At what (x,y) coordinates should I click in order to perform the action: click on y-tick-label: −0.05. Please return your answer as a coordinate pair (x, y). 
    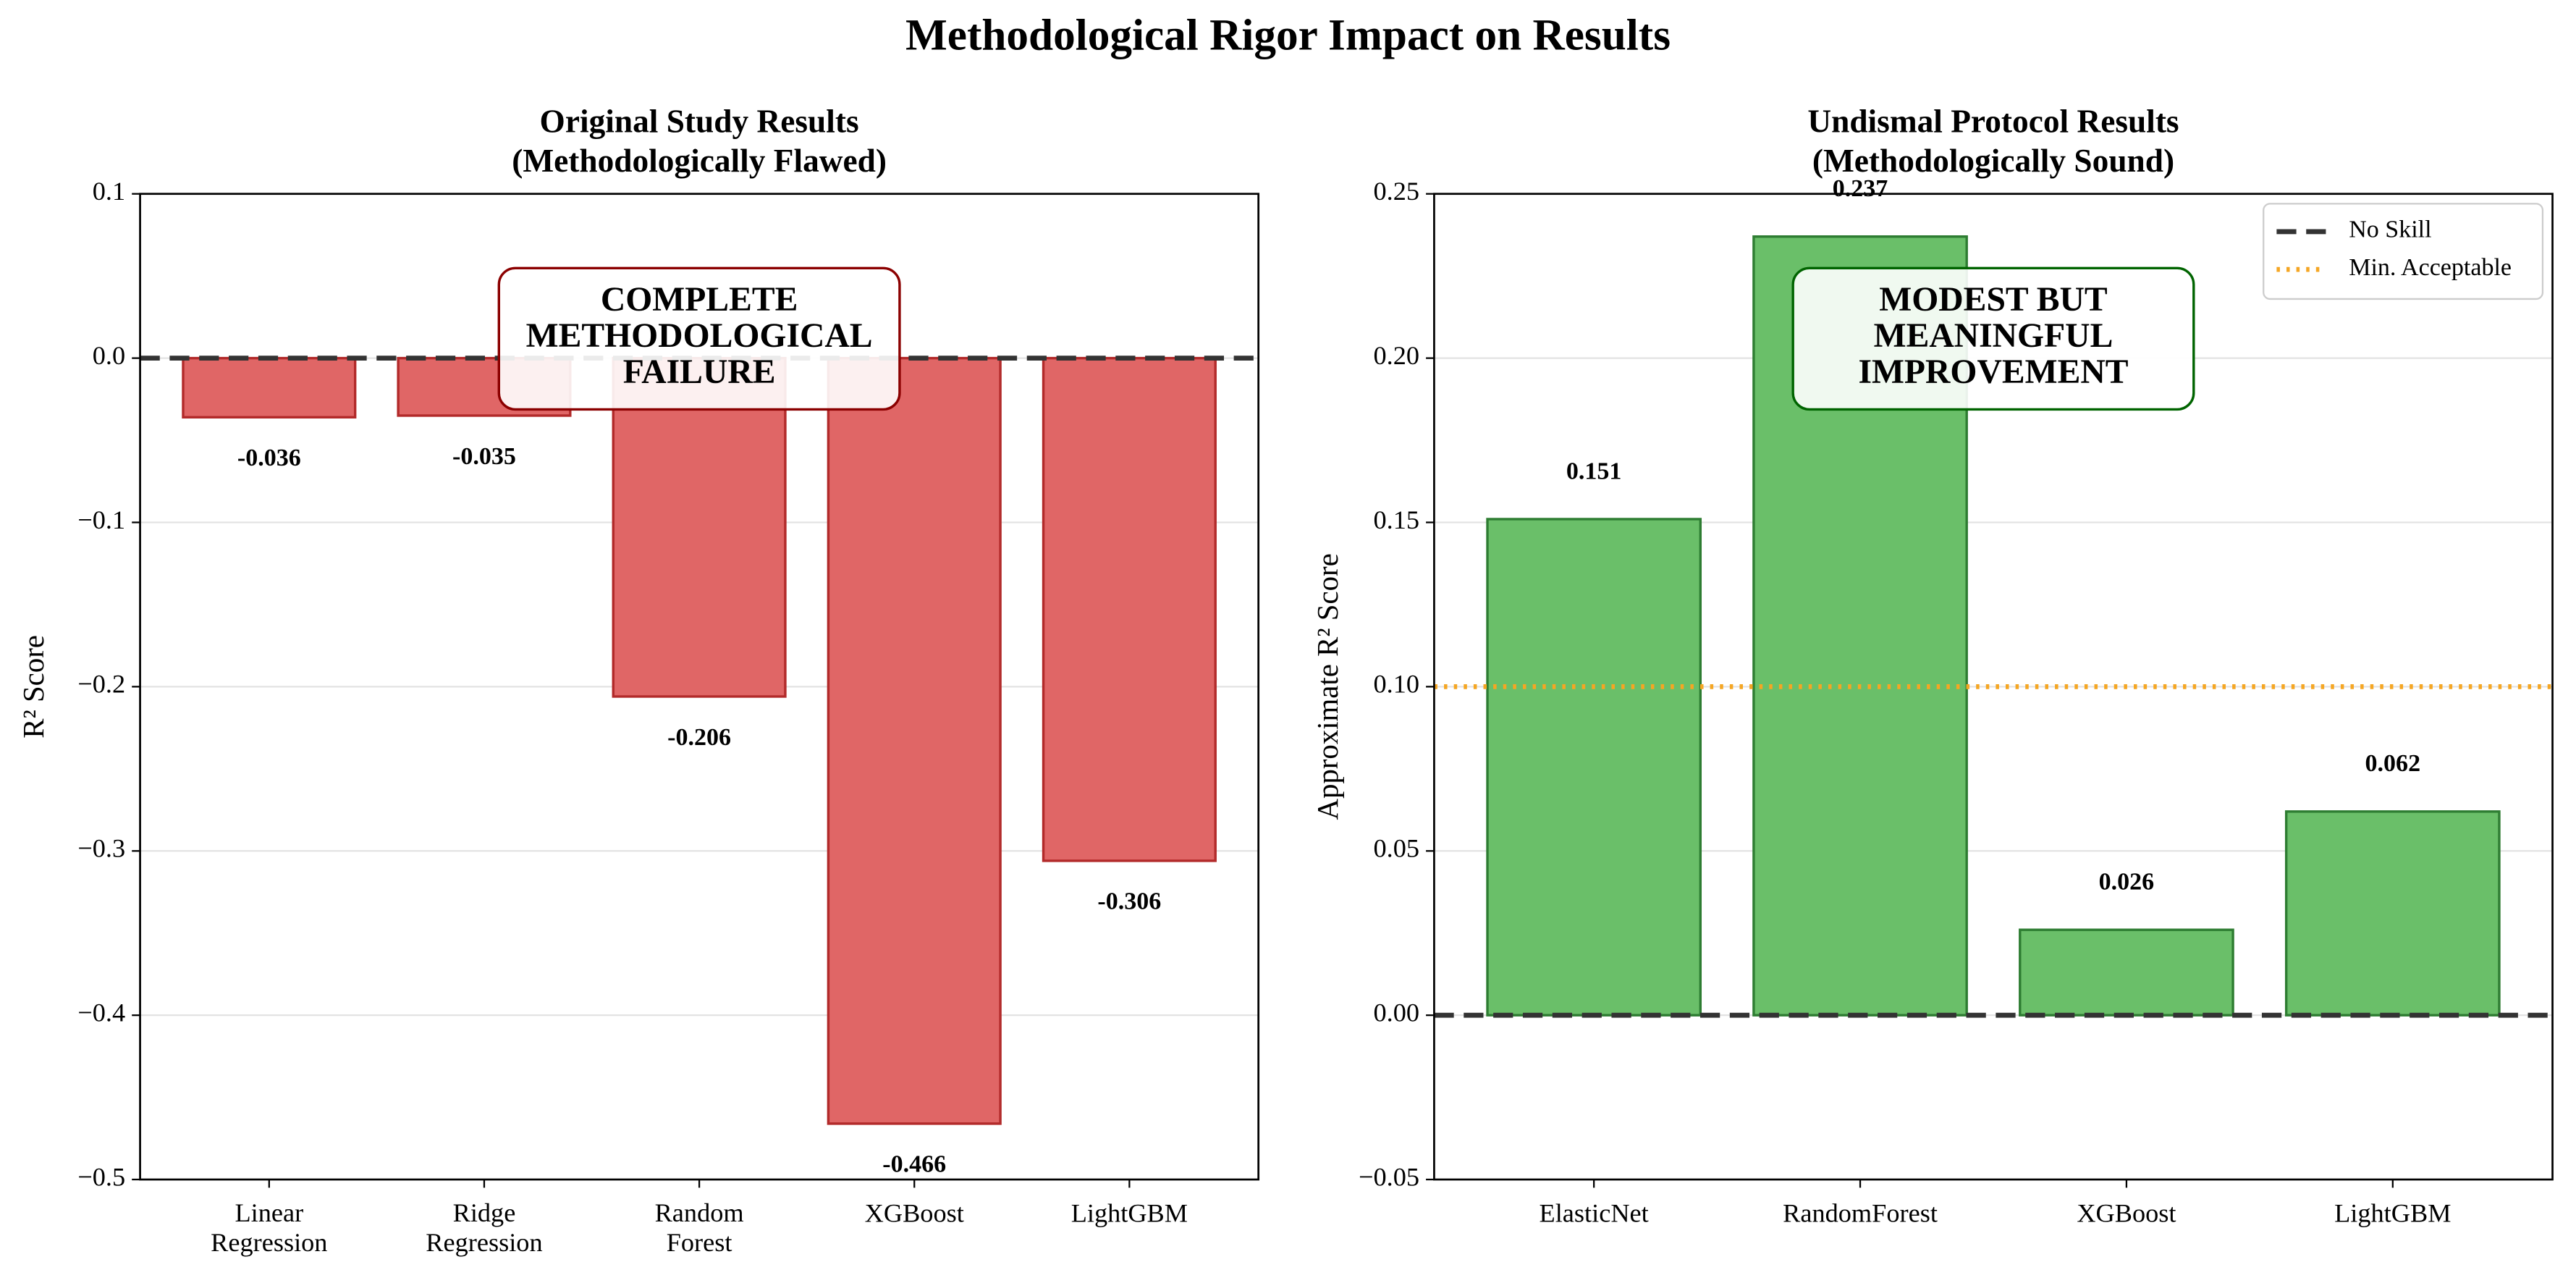
    Looking at the image, I should click on (1389, 1177).